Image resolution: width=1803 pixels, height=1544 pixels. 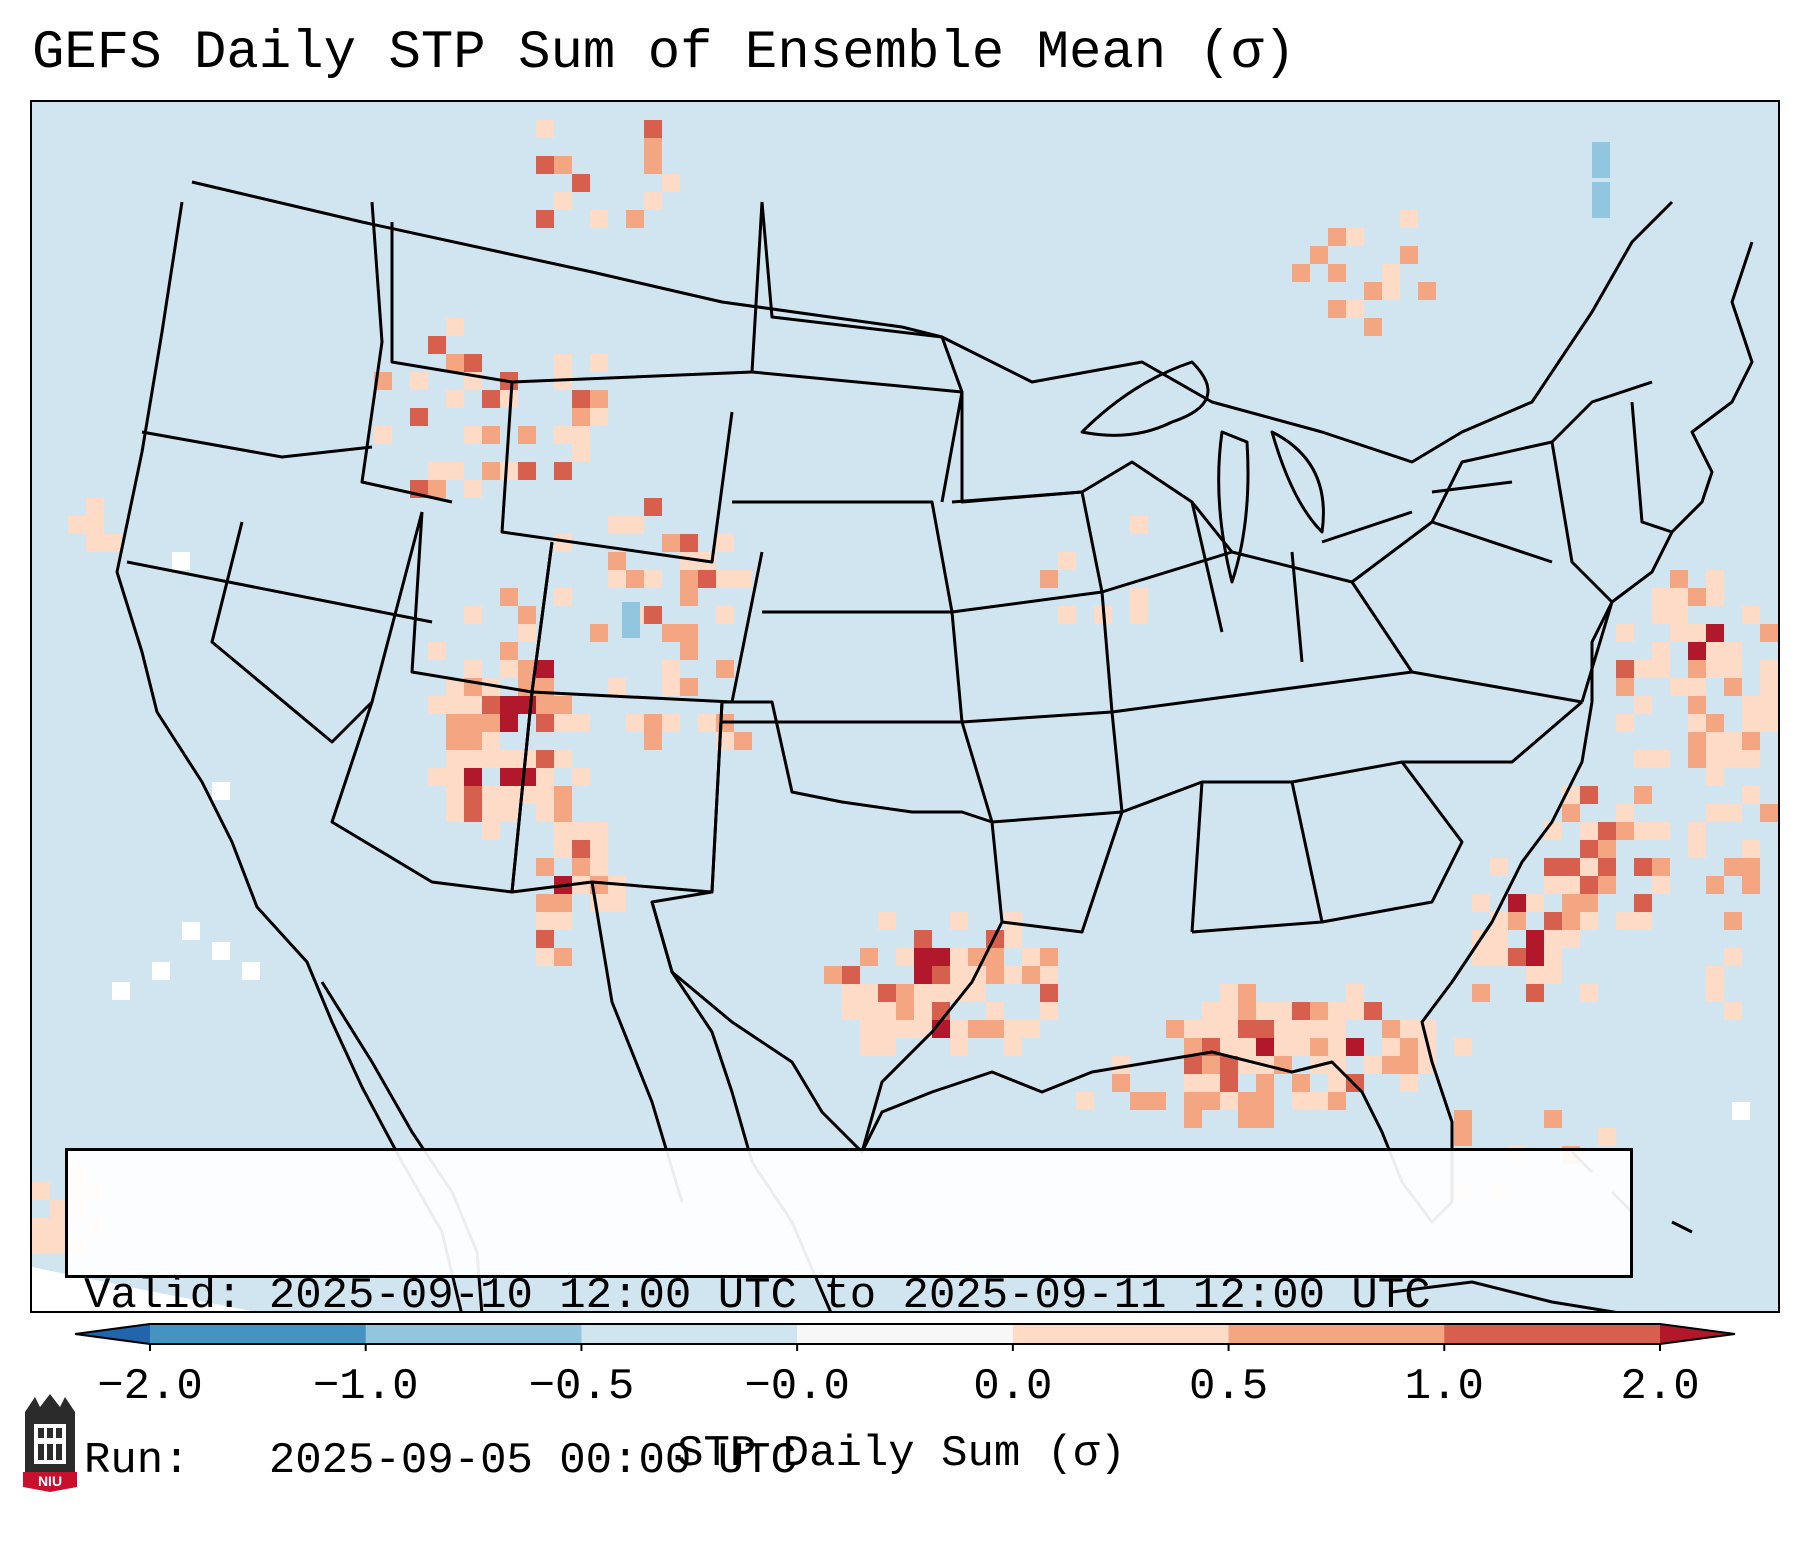 I want to click on colorbar-tick-label: −0.5, so click(x=581, y=1387).